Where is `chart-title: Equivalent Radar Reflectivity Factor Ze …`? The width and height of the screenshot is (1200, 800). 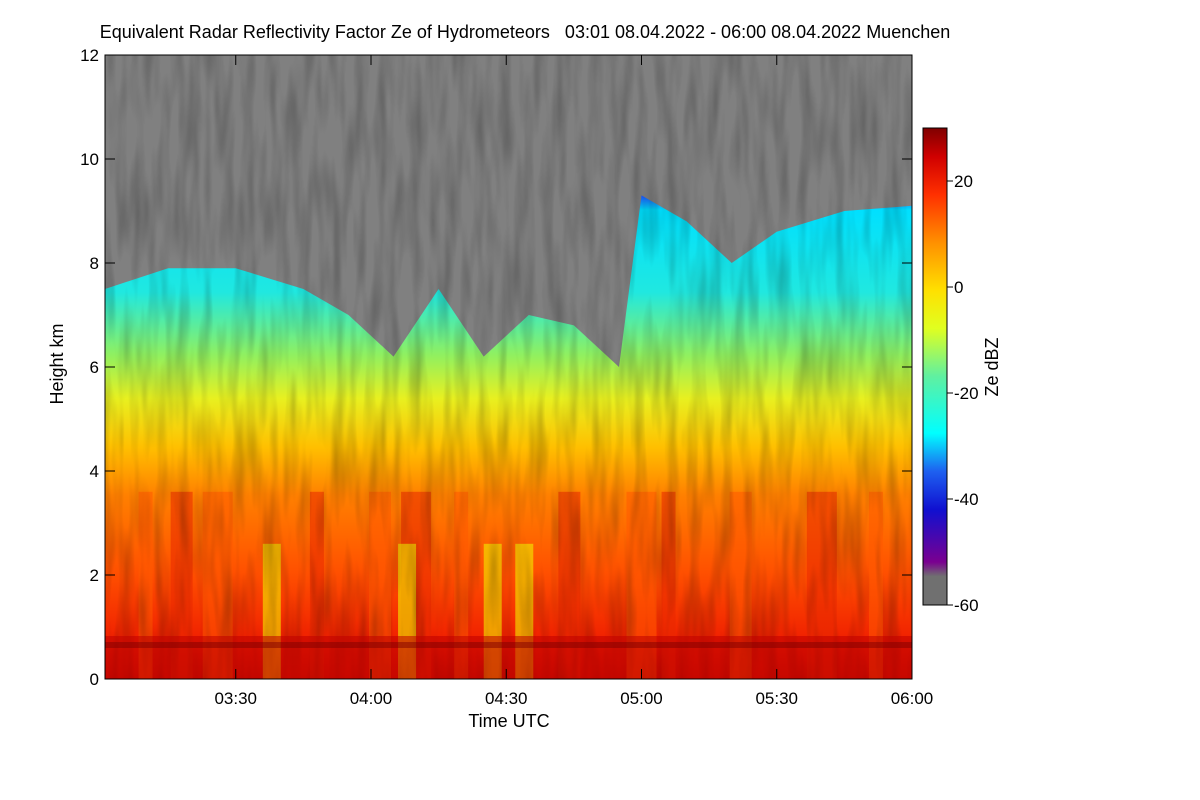
chart-title: Equivalent Radar Reflectivity Factor Ze … is located at coordinates (525, 32).